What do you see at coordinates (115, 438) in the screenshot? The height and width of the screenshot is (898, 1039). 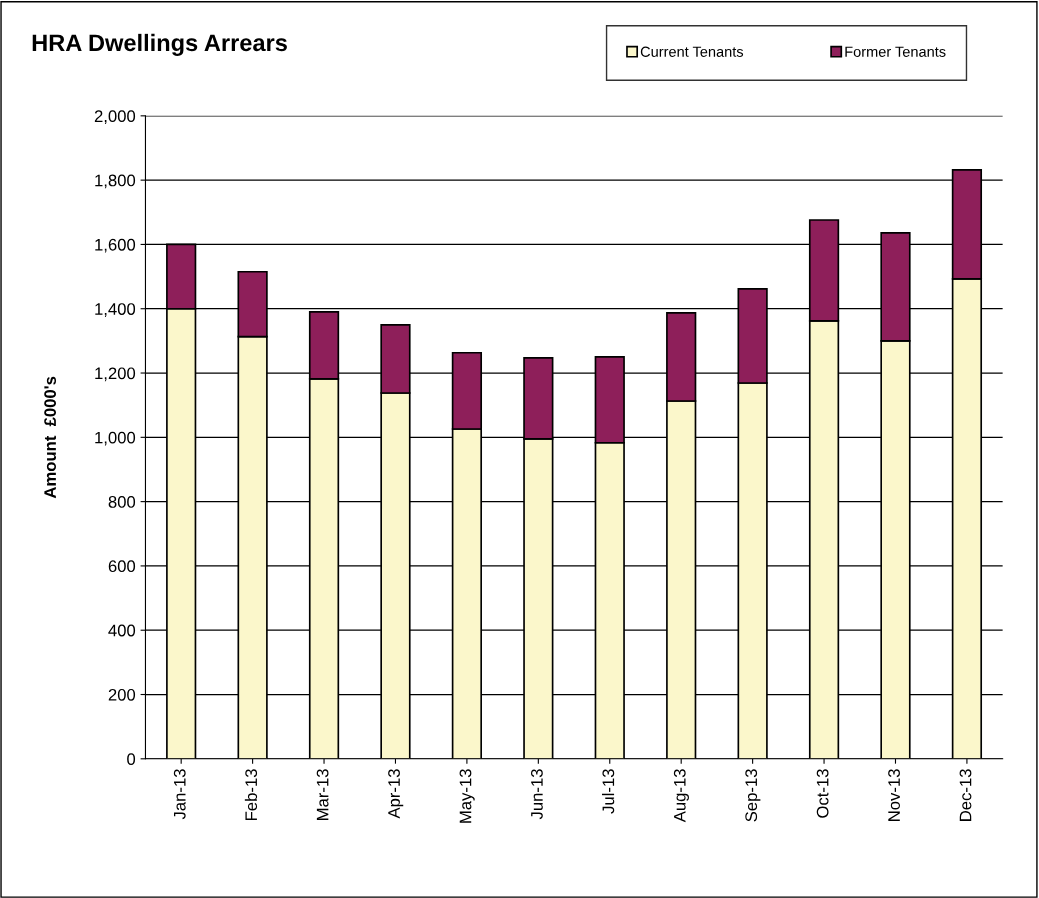 I see `y-tick-label: 1,000` at bounding box center [115, 438].